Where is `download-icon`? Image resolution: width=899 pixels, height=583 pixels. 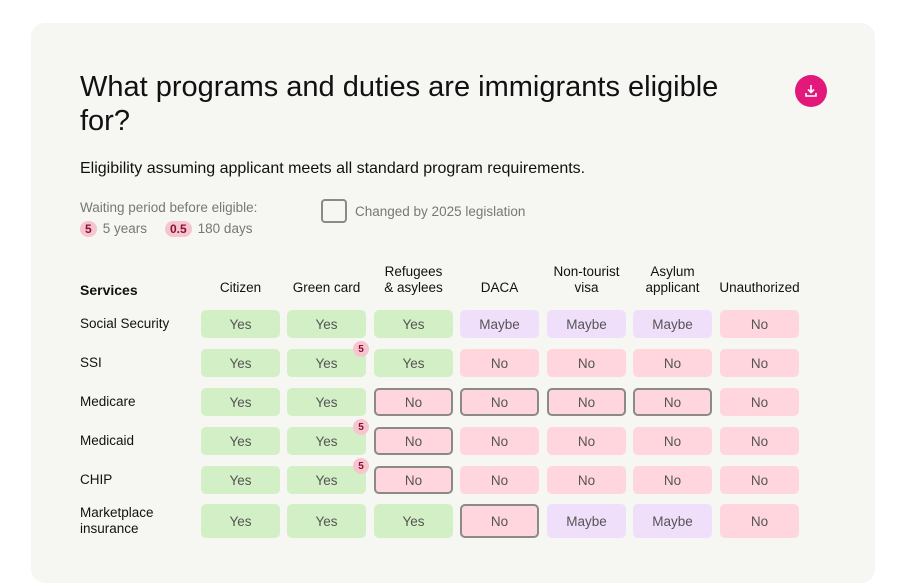 download-icon is located at coordinates (811, 91).